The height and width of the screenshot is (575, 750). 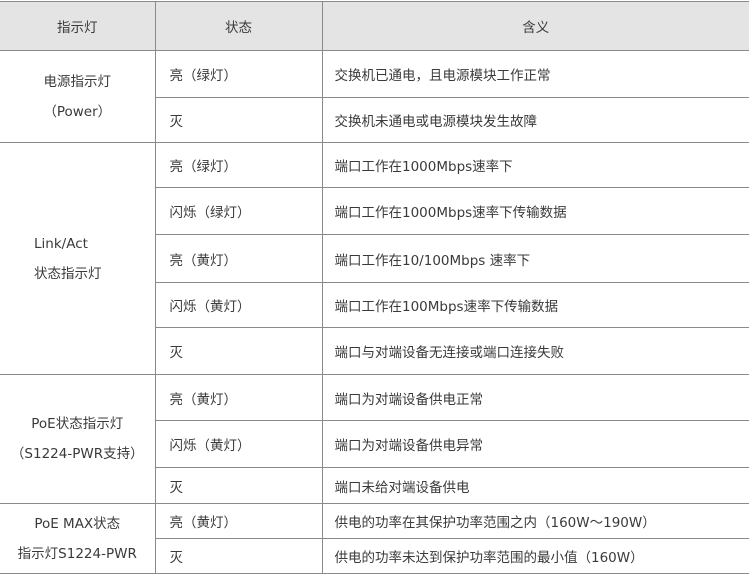 I want to click on table-row: 闪烁（黄灯） 端口工作在100Mbps速率下传输数据, so click(x=374, y=305).